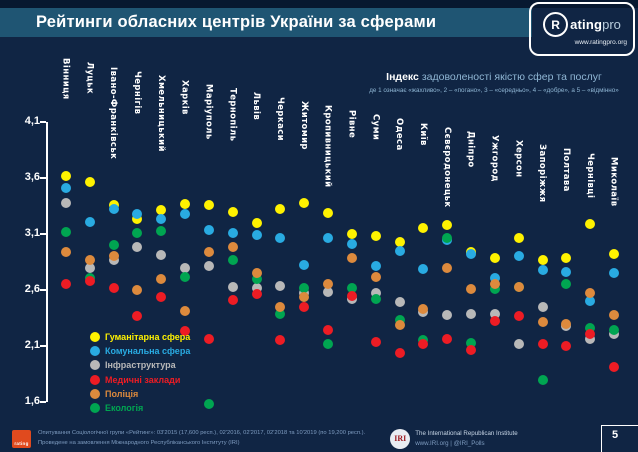 Image resolution: width=638 pixels, height=452 pixels. What do you see at coordinates (595, 25) in the screenshot?
I see `ratingpro-wordmark: atingpro` at bounding box center [595, 25].